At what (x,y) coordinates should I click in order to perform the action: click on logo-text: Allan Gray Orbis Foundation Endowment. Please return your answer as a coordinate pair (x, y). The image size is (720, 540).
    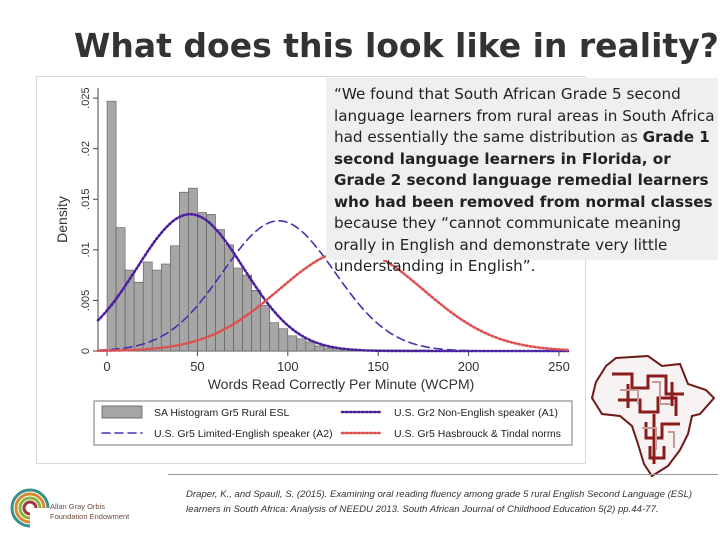
    Looking at the image, I should click on (89, 512).